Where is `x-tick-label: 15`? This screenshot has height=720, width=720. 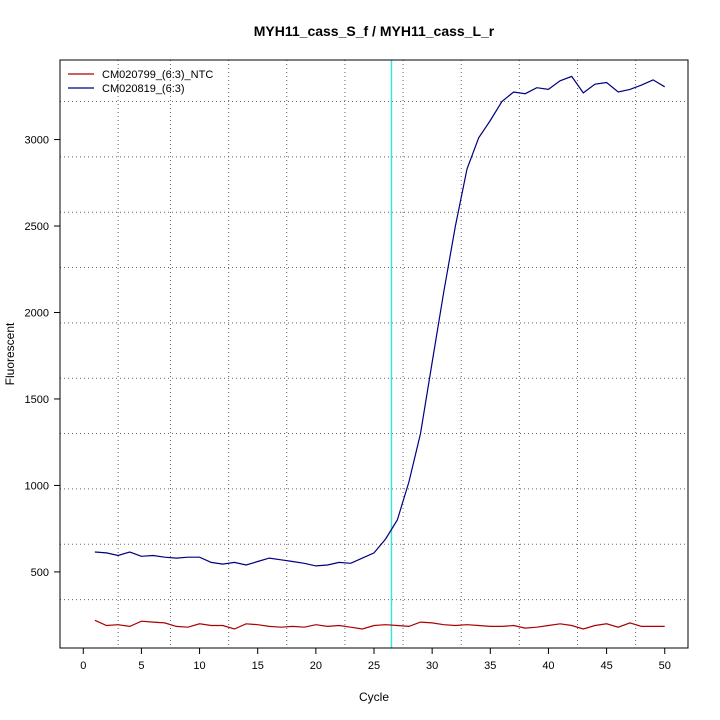 x-tick-label: 15 is located at coordinates (258, 666).